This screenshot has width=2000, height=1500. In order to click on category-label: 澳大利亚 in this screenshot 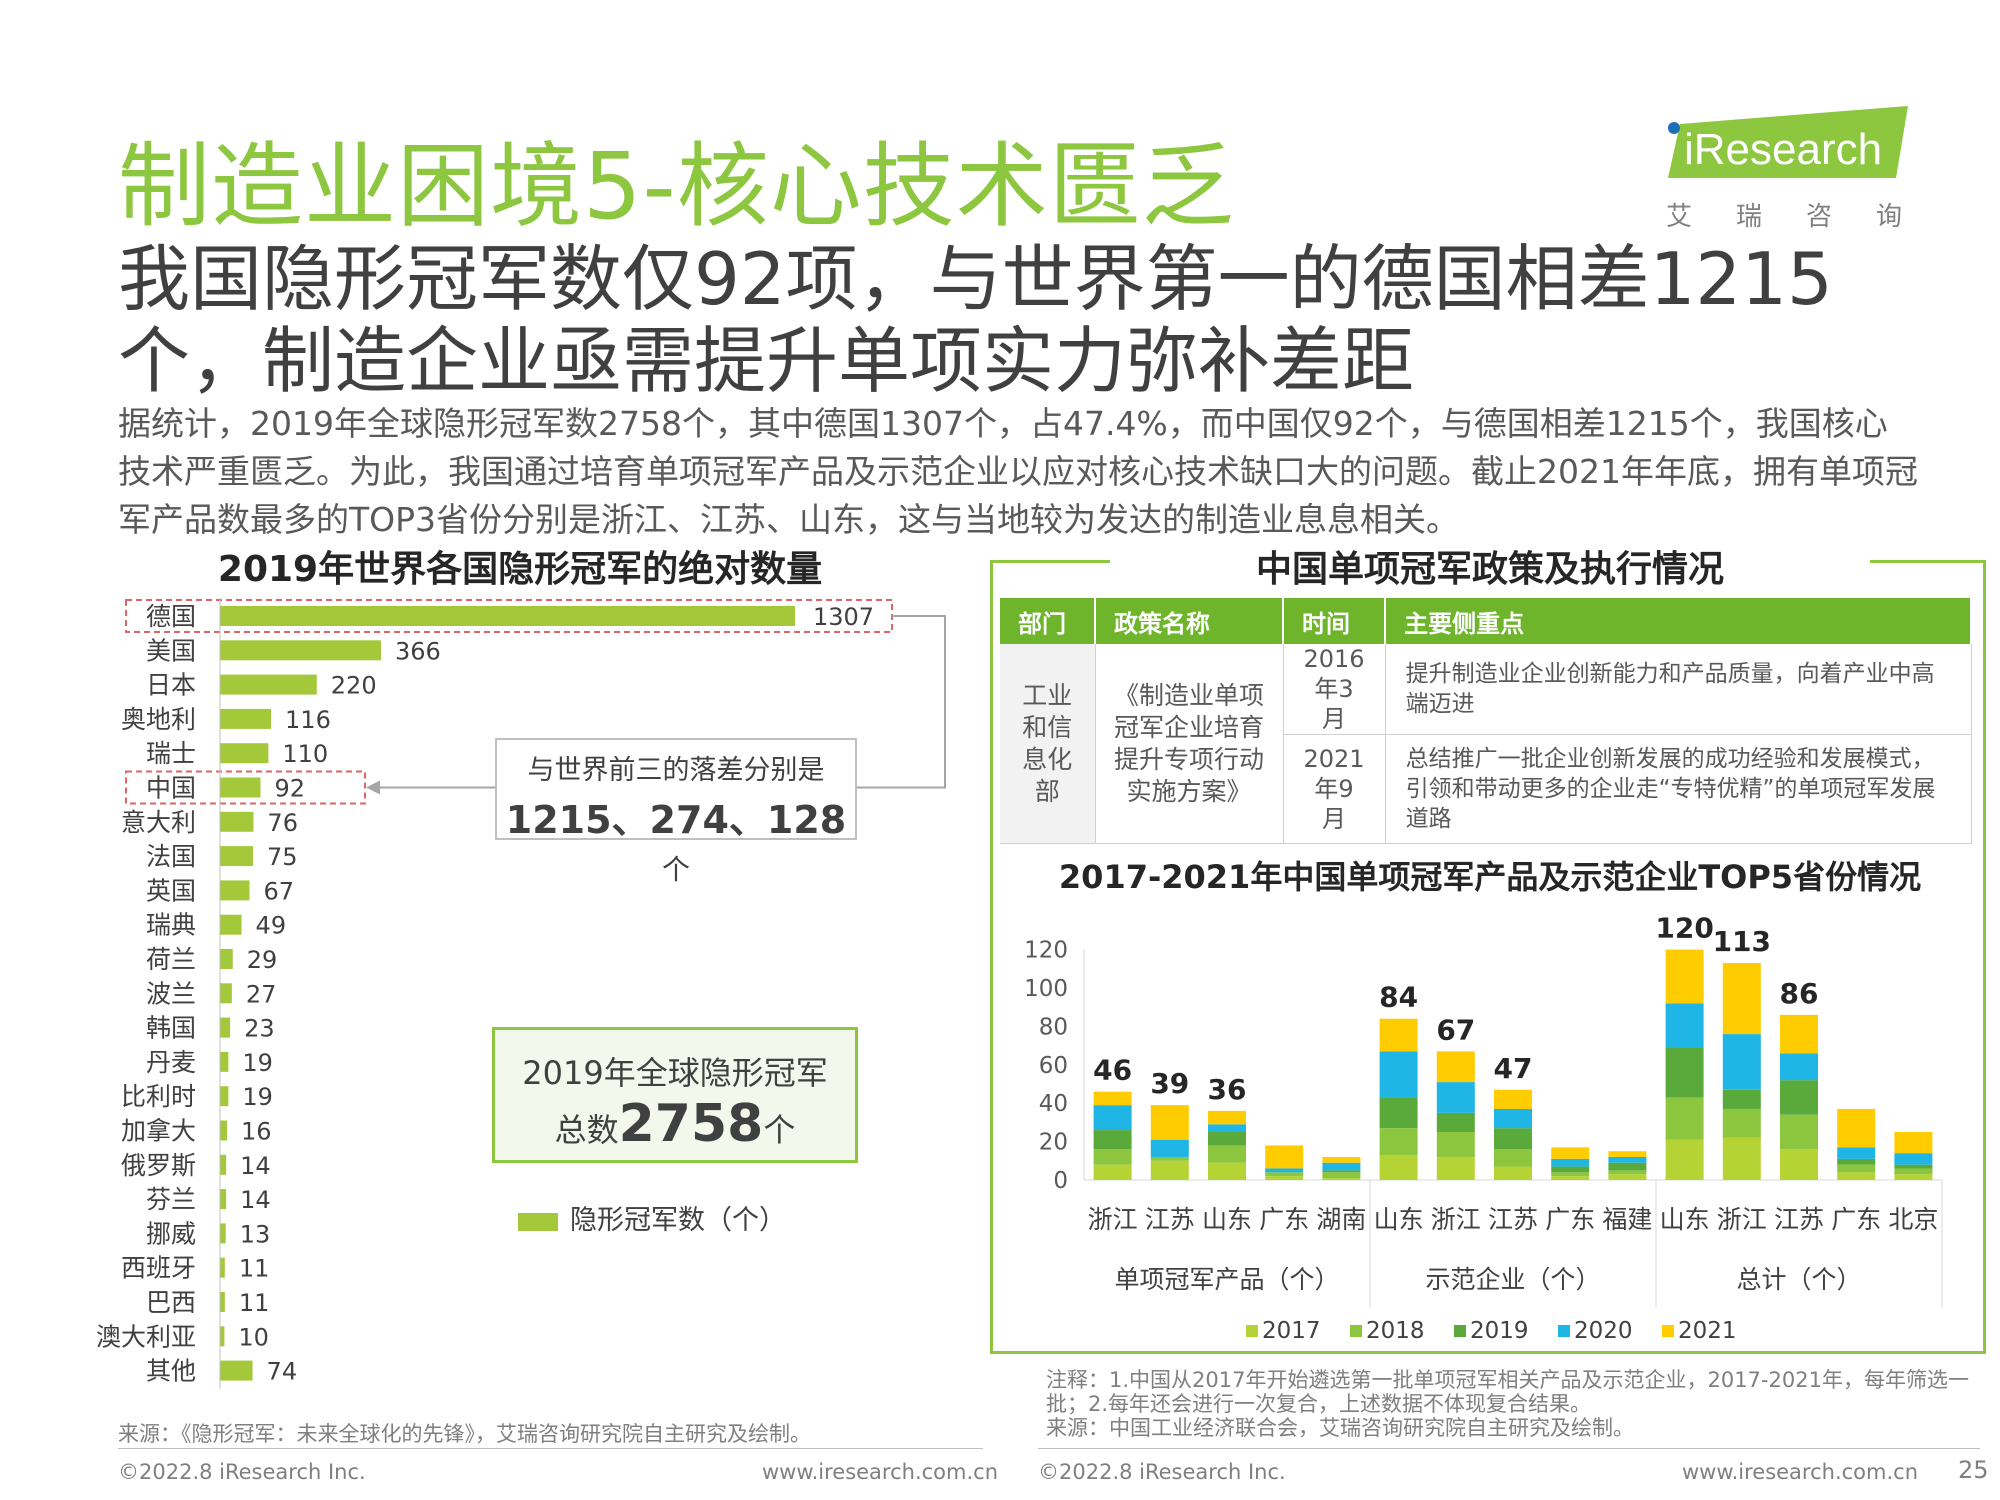, I will do `click(146, 1336)`.